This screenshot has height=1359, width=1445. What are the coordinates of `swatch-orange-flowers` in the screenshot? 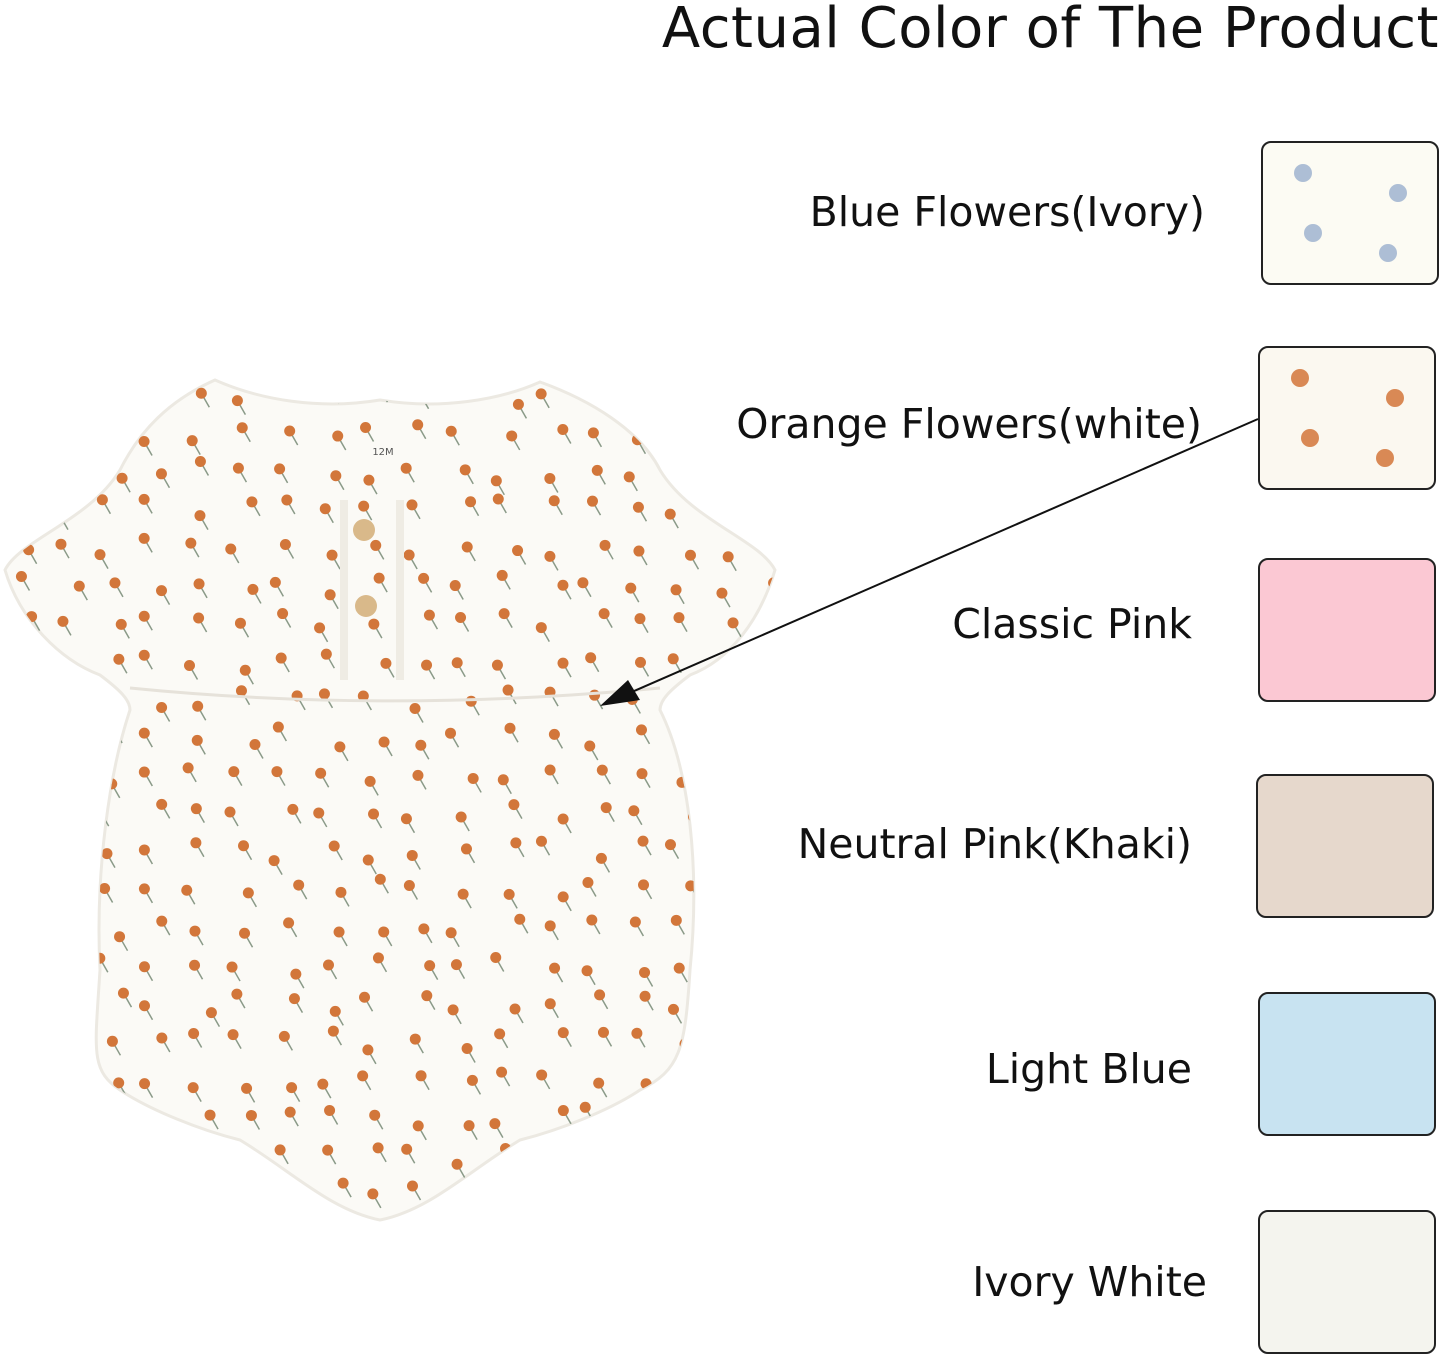 It's located at (1347, 418).